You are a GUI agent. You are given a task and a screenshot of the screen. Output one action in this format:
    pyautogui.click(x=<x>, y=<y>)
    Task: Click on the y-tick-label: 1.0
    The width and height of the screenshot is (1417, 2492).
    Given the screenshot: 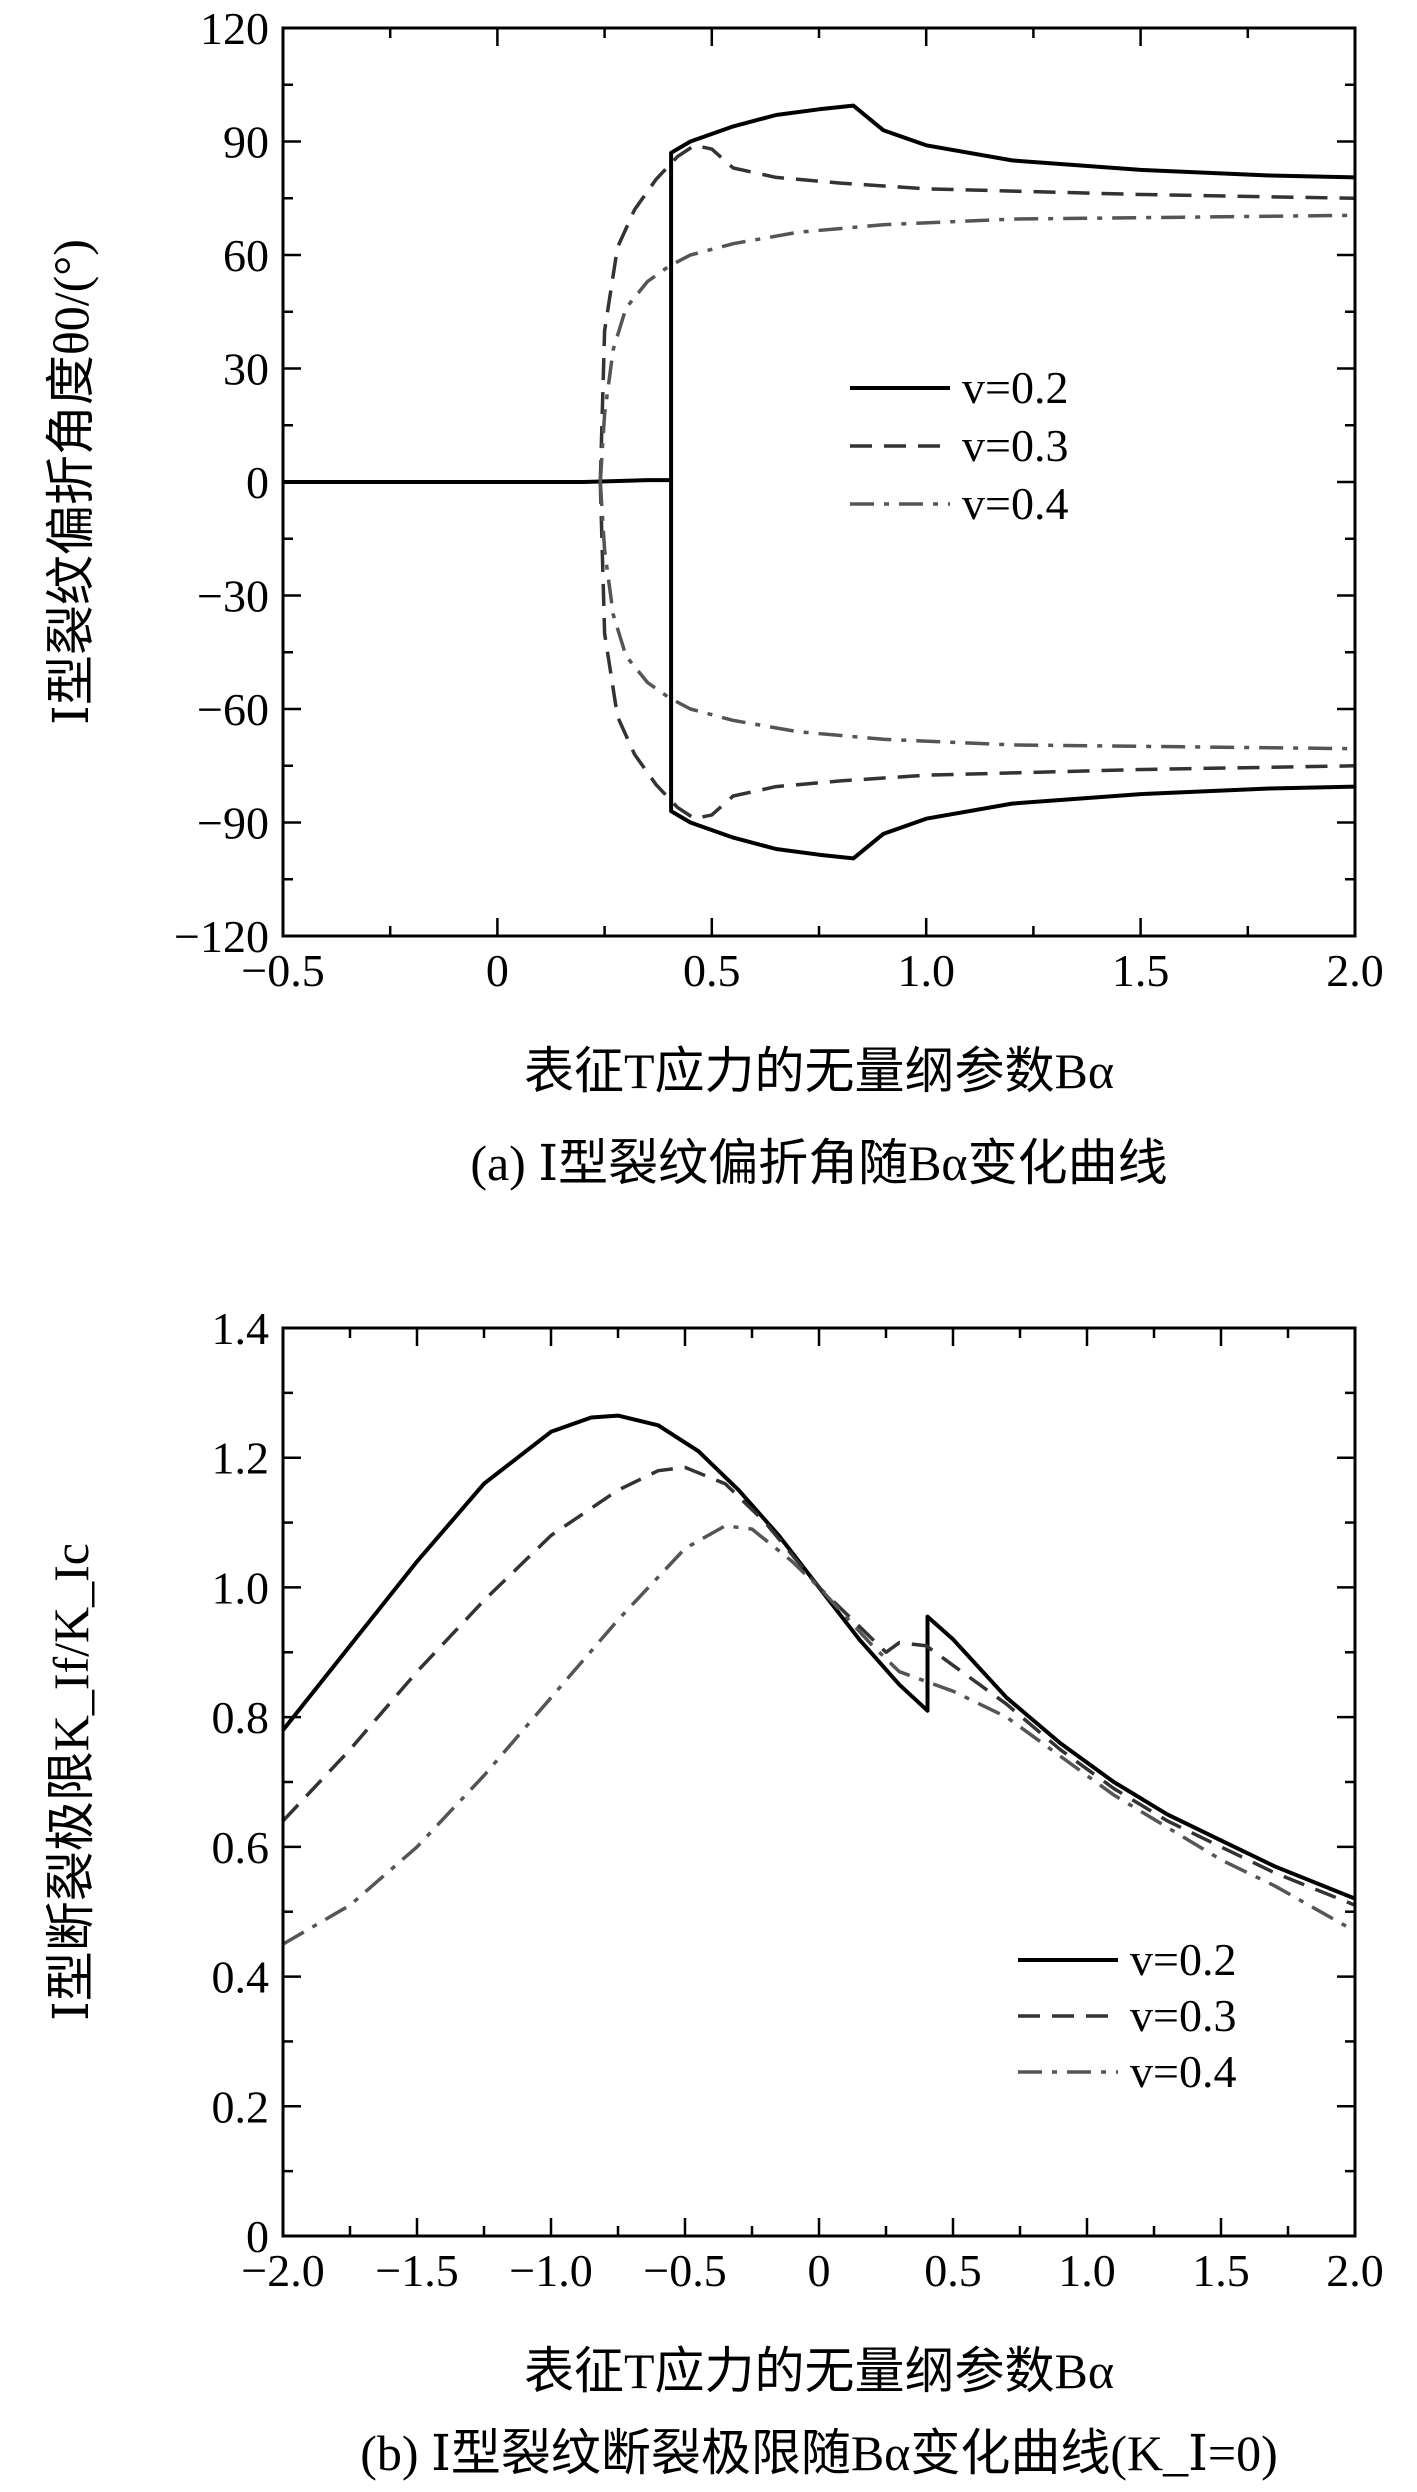 What is the action you would take?
    pyautogui.click(x=241, y=1587)
    